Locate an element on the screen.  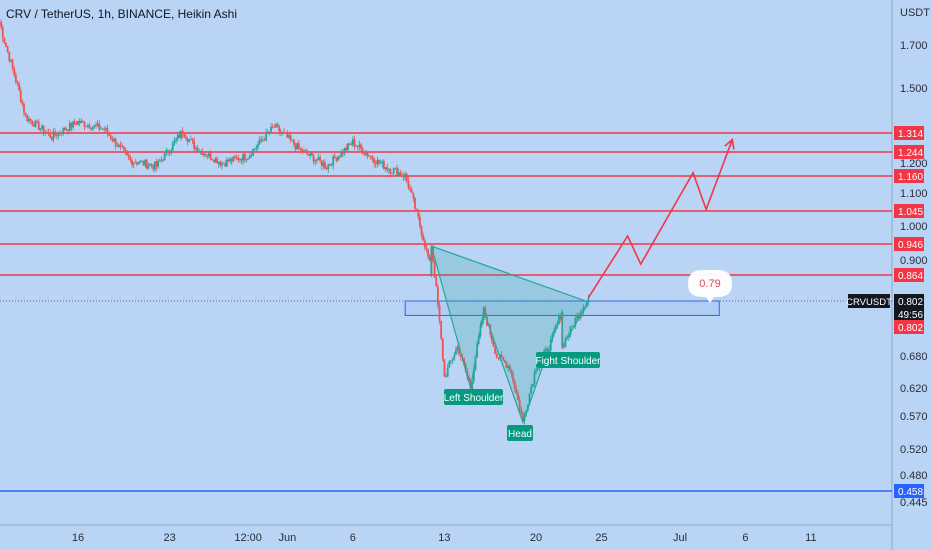
time-tick-0: 16 is located at coordinates (78, 538).